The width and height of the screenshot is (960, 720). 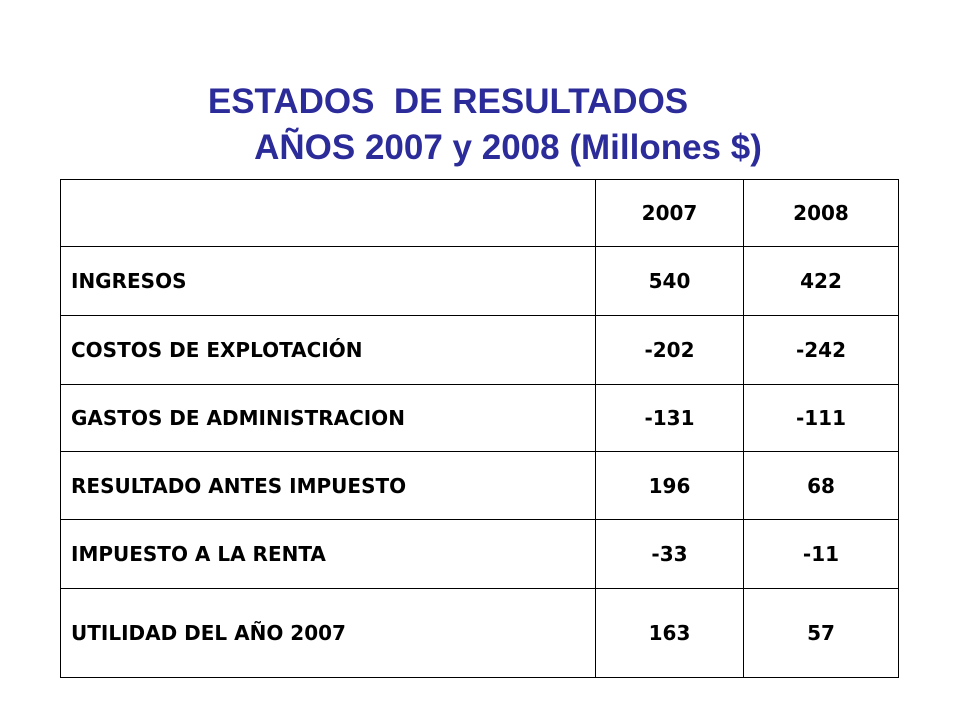 What do you see at coordinates (328, 633) in the screenshot?
I see `row-label: UTILIDAD DEL AÑO 2007` at bounding box center [328, 633].